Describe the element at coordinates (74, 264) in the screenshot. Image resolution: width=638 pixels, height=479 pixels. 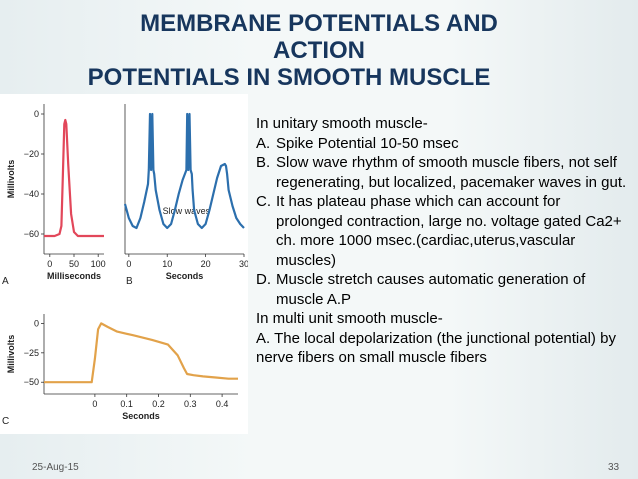
I see `x-tick-label: 50` at that location.